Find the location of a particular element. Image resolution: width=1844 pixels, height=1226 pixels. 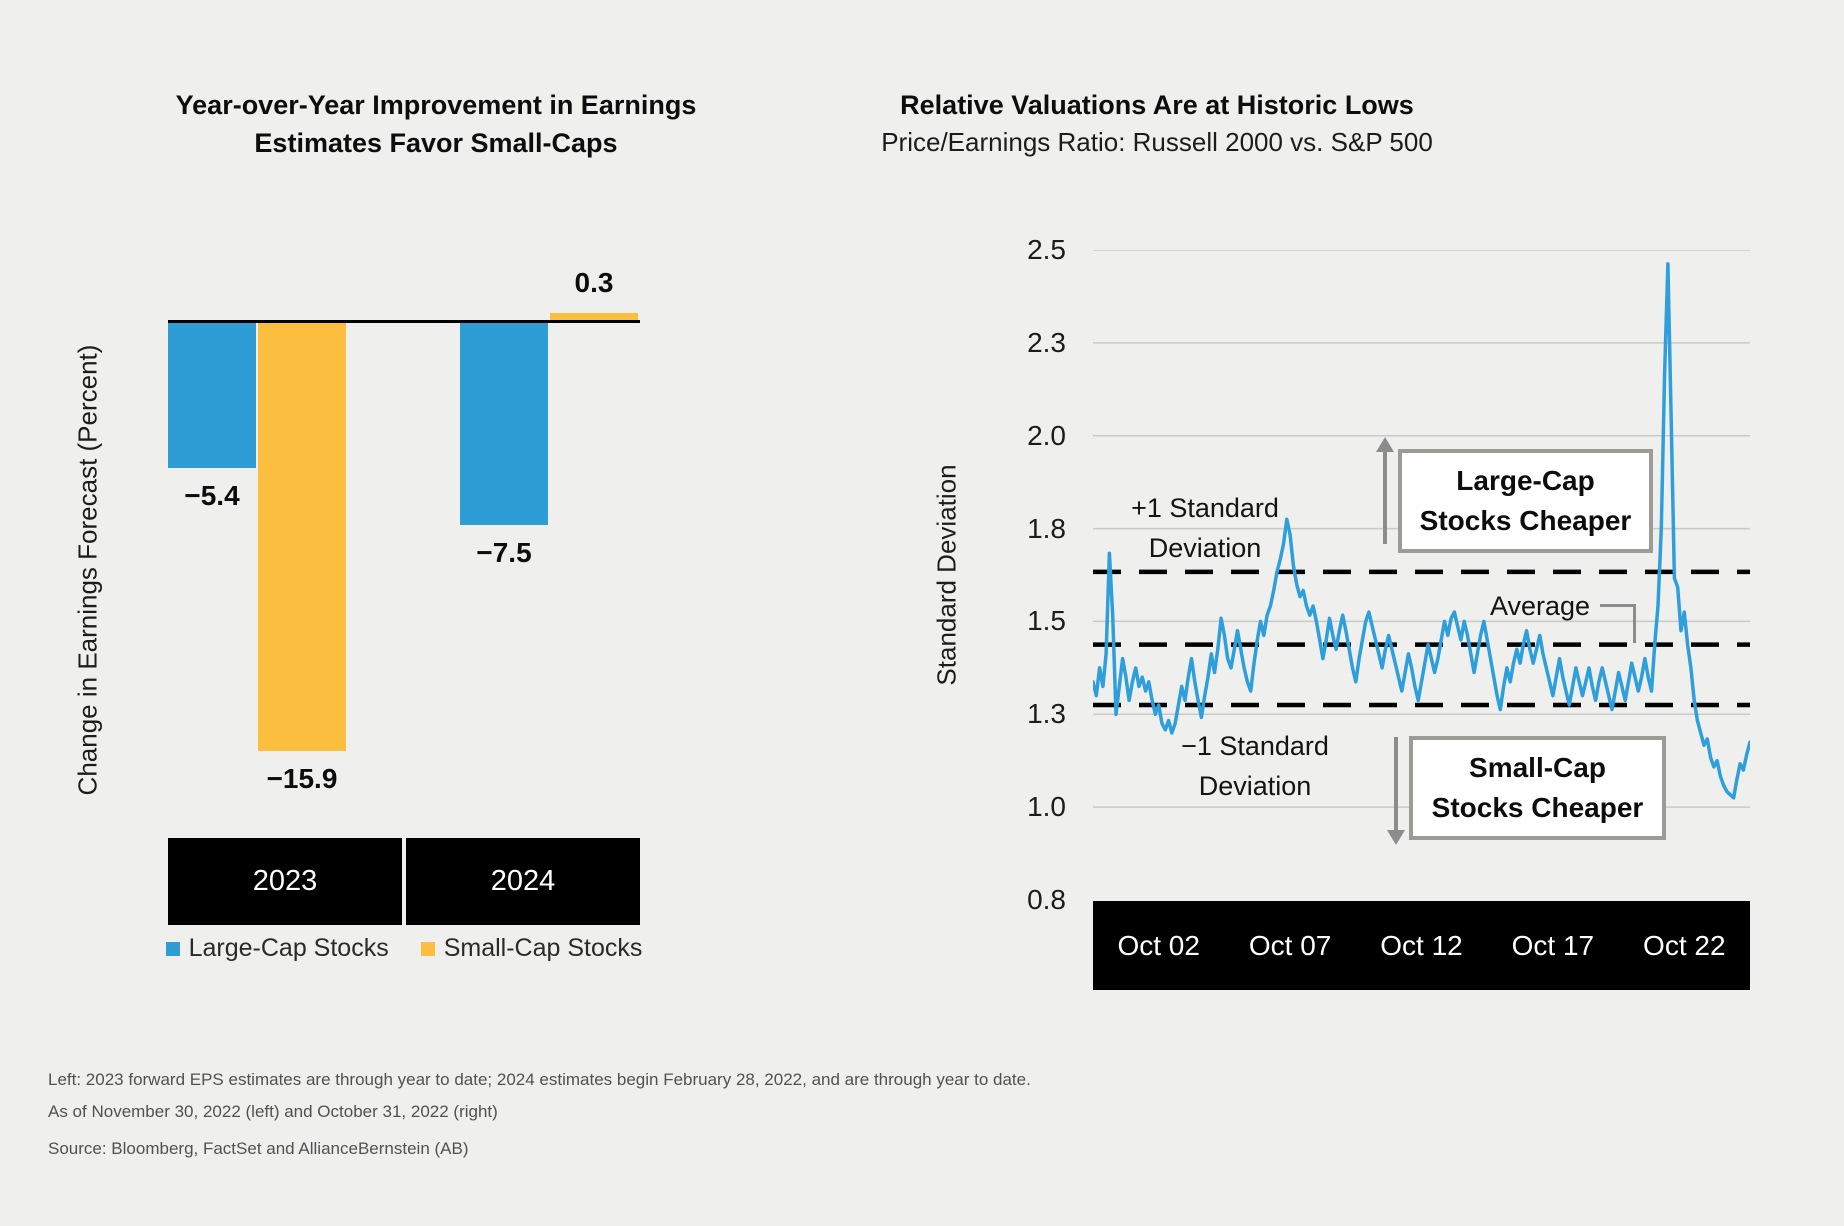

legend-item-large-cap: Large-Cap Stocks is located at coordinates (277, 948).